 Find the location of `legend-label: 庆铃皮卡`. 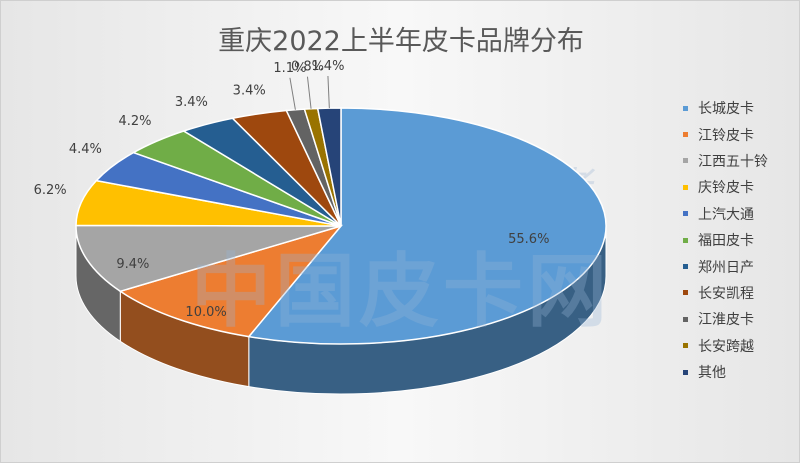

legend-label: 庆铃皮卡 is located at coordinates (726, 188).